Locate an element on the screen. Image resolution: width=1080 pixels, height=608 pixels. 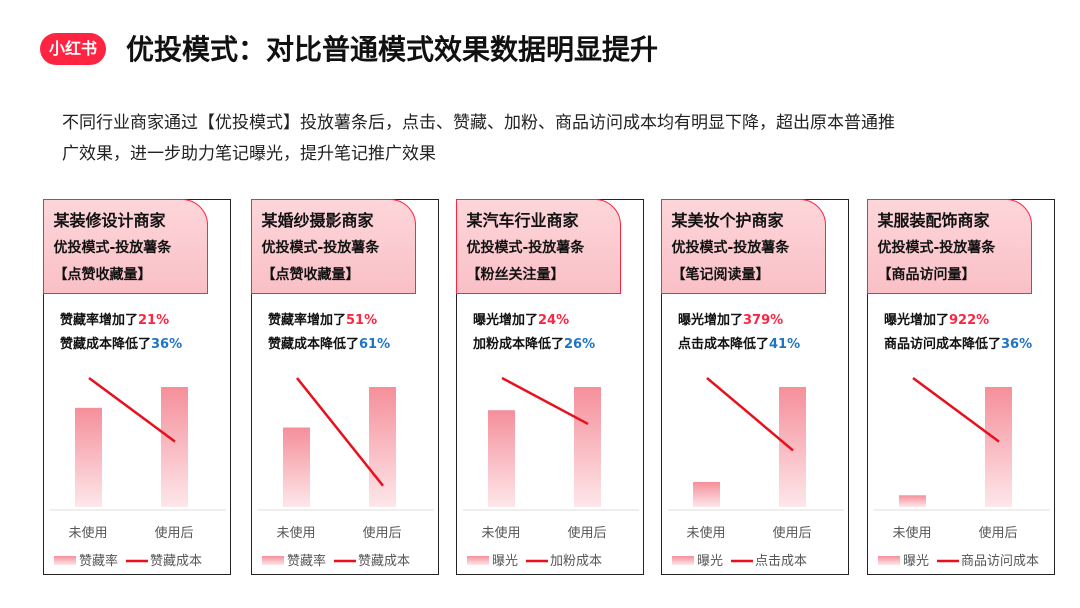
stat-decrease: 加粉成本降低了26% is located at coordinates (534, 345).